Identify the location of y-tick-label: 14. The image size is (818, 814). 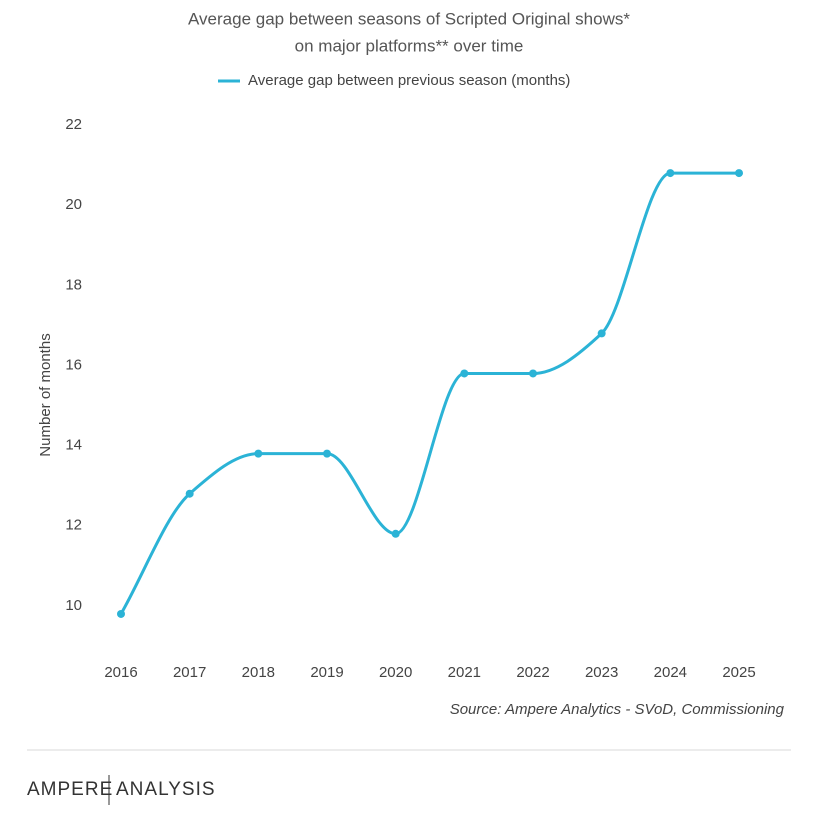
(73, 445).